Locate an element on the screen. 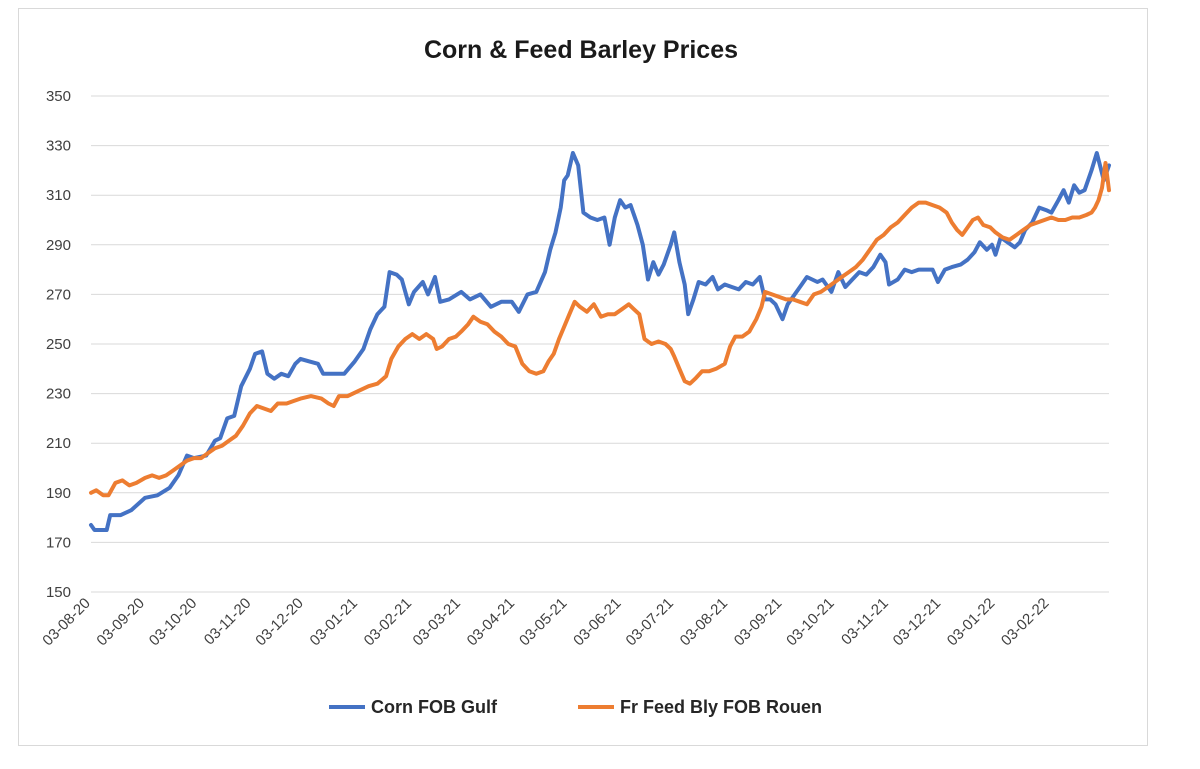  x-tick-label: 03-05-21 is located at coordinates (543, 622).